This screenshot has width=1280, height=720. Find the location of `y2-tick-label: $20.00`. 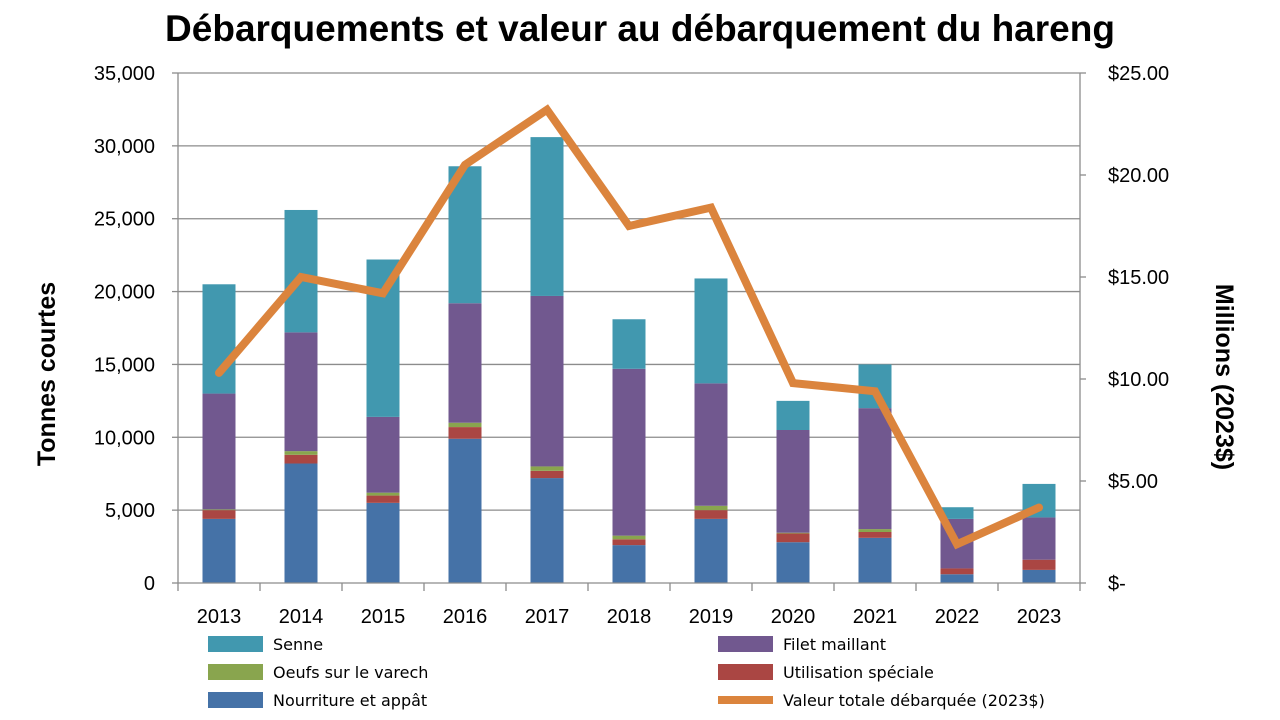

y2-tick-label: $20.00 is located at coordinates (1138, 176).